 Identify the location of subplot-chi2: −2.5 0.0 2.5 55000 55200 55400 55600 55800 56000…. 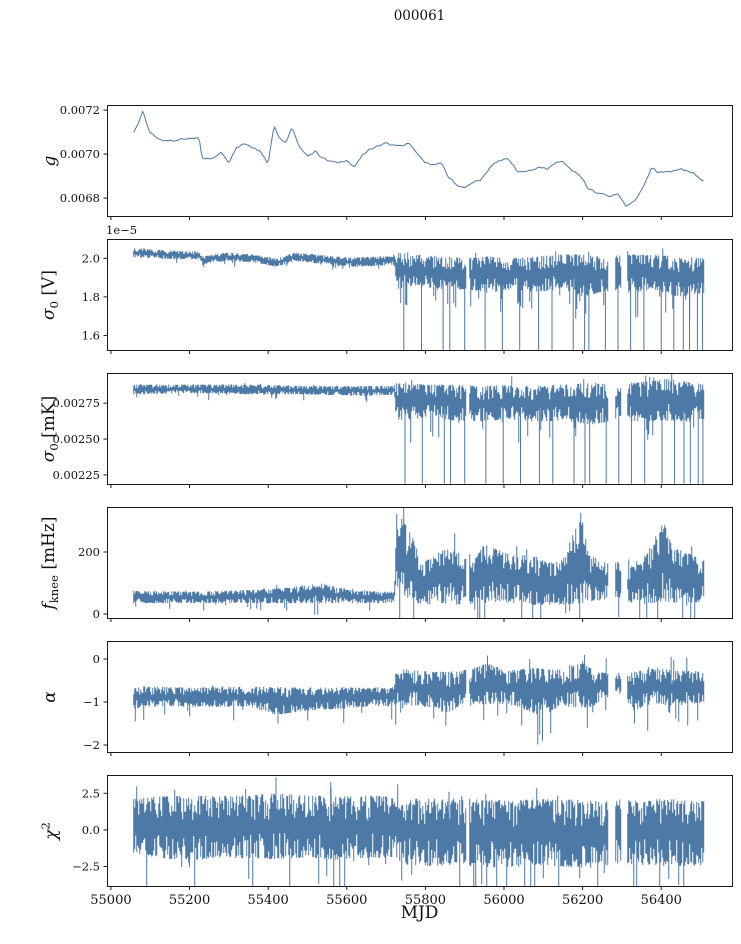
(370, 841).